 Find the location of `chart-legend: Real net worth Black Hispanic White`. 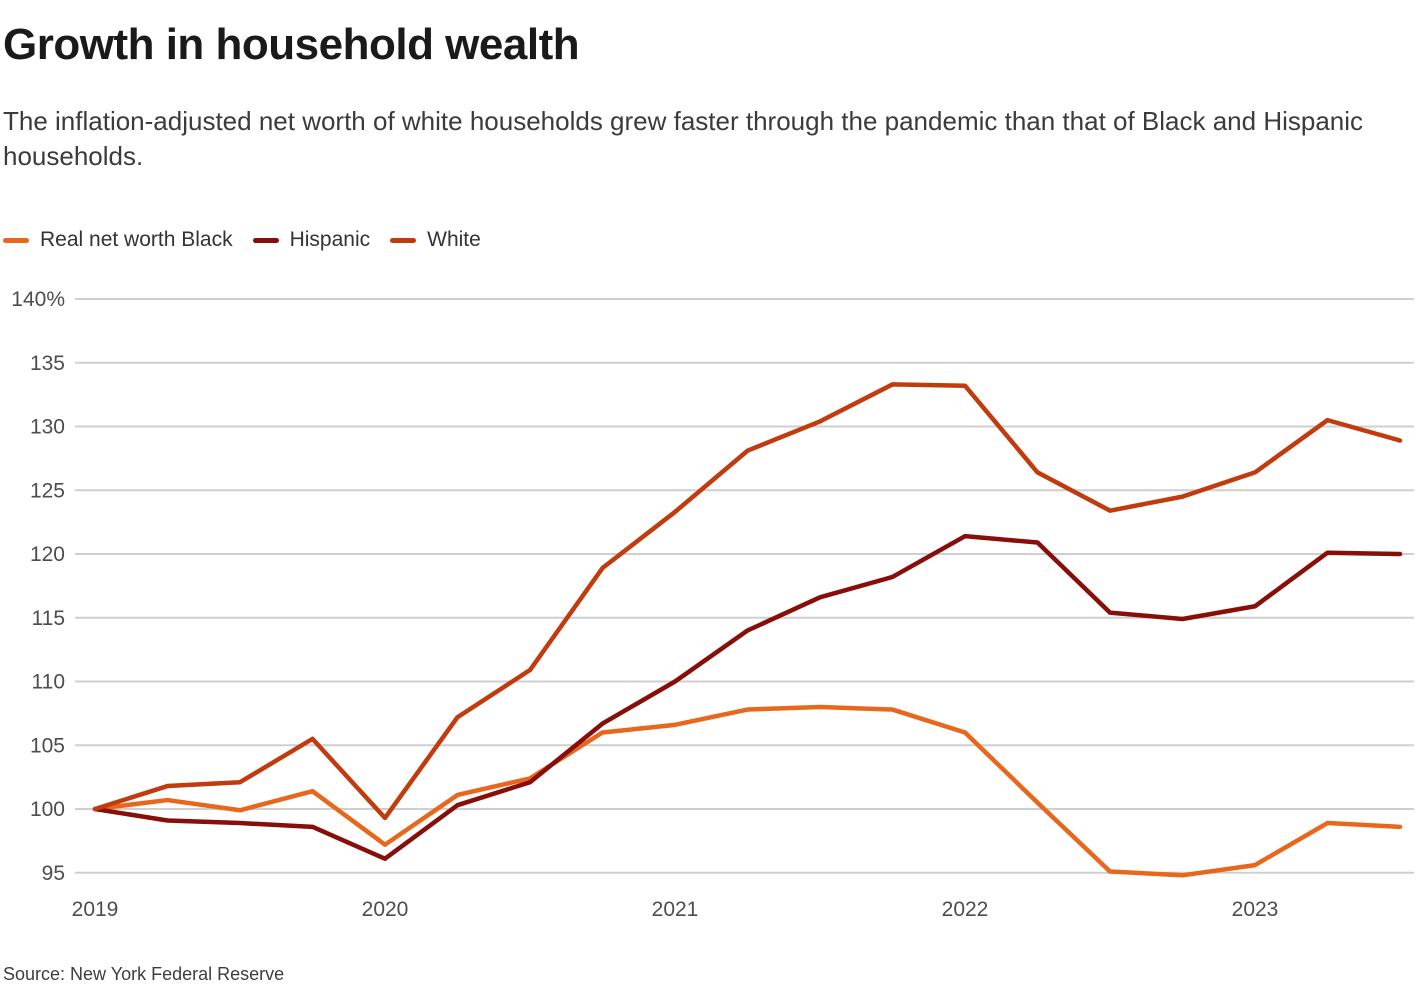

chart-legend: Real net worth Black Hispanic White is located at coordinates (252, 240).